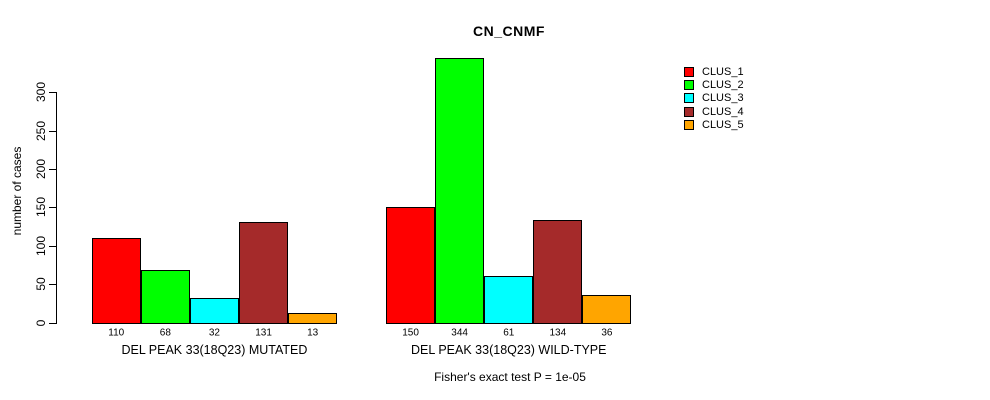 The width and height of the screenshot is (990, 400). I want to click on legend-item: CLUS_4, so click(714, 111).